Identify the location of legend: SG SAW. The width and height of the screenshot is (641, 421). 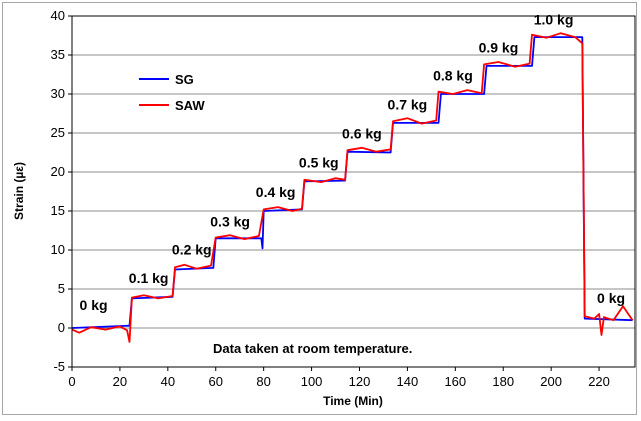
(172, 92).